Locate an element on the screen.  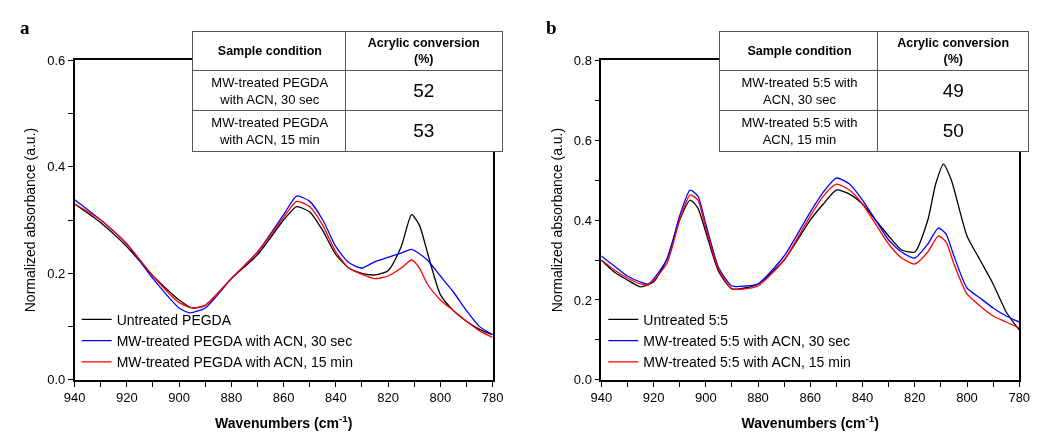
annotation: MW-treated PEGDA with ACN, 30 sec is located at coordinates (270, 90).